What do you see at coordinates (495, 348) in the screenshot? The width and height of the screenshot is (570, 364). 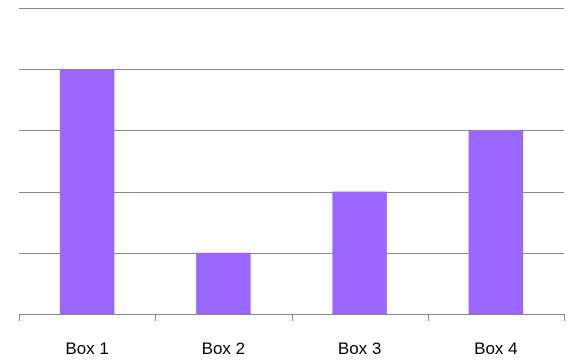 I see `x-tick-label: Box 4` at bounding box center [495, 348].